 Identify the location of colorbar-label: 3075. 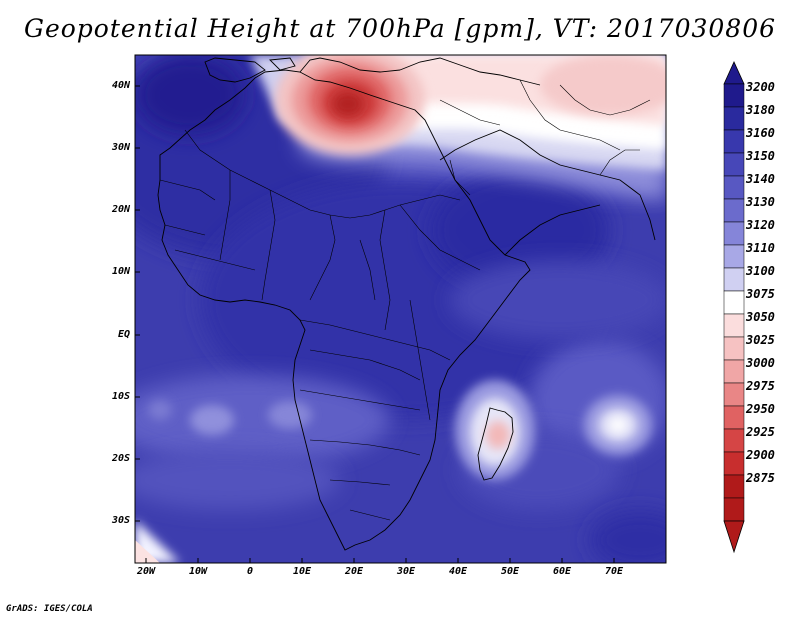
(760, 294).